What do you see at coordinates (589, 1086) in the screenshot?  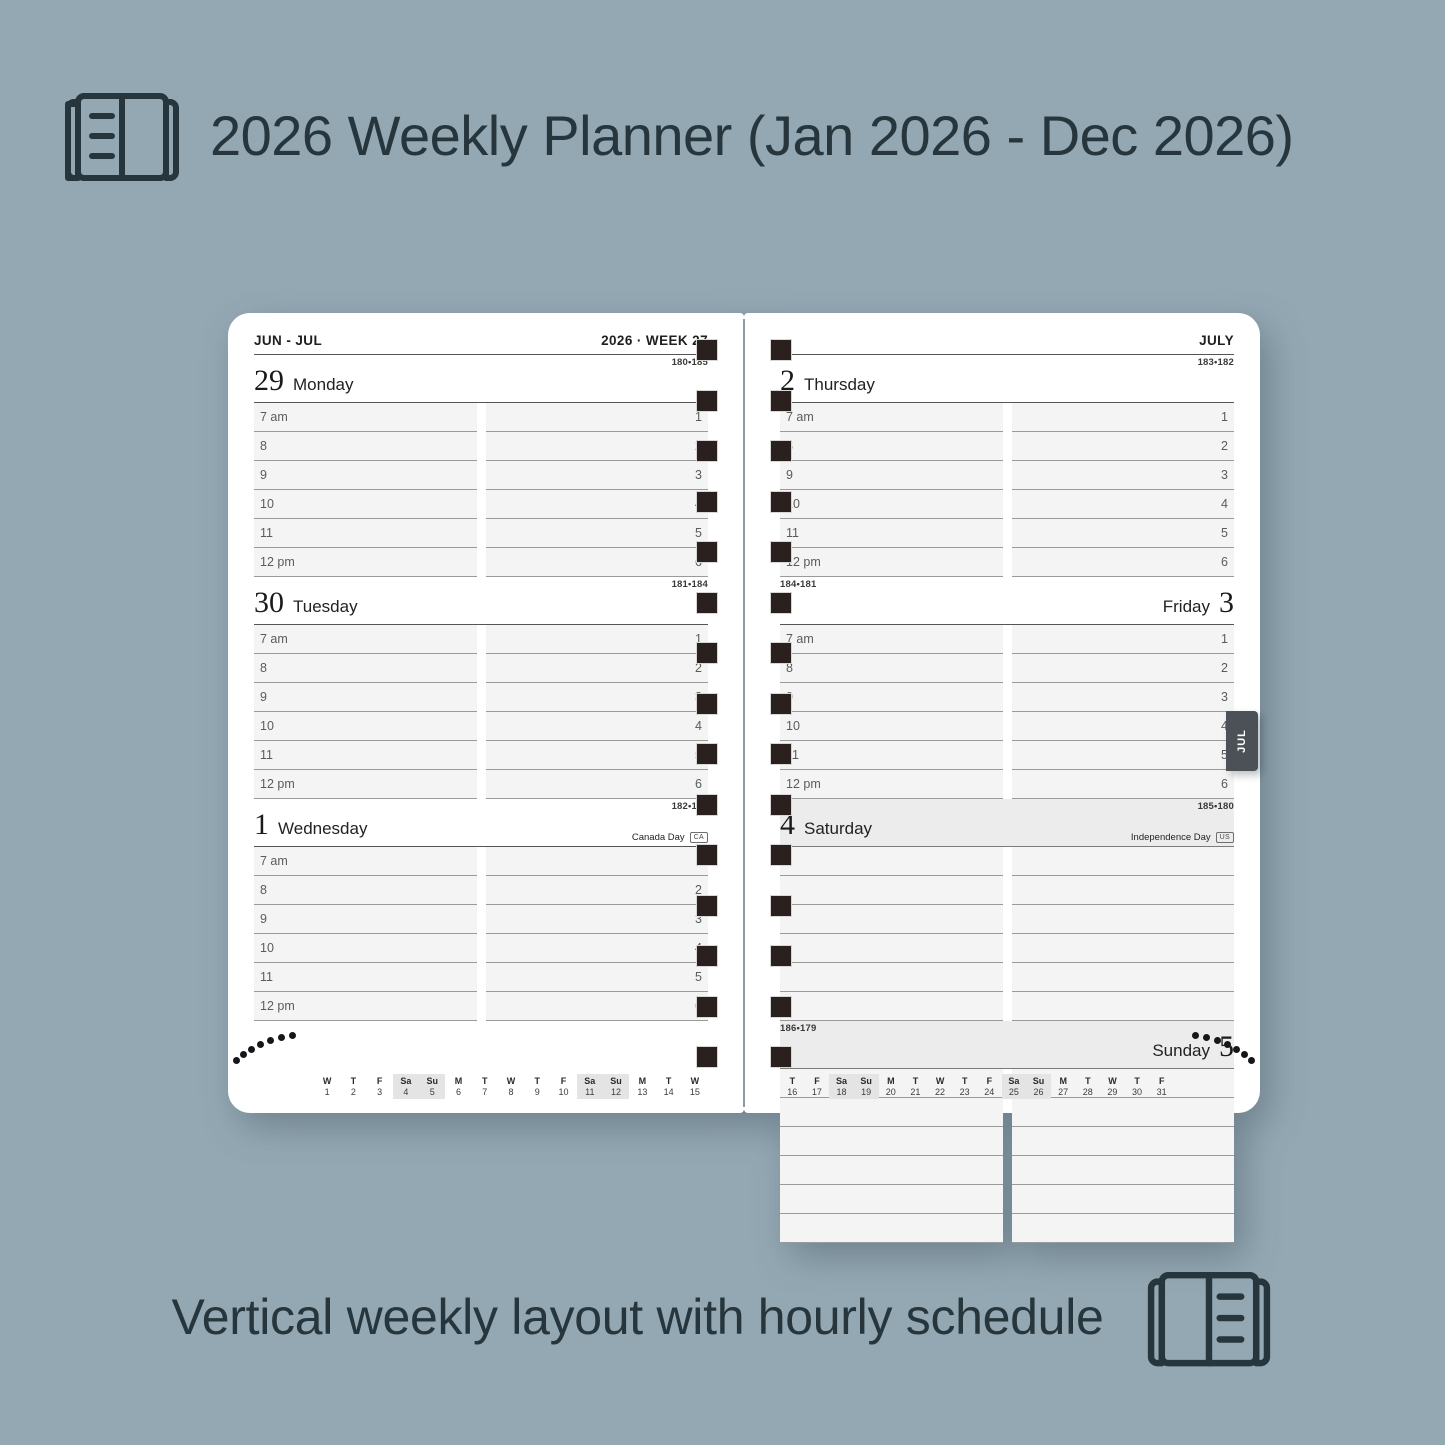 I see `month-strip-day: Sa 11` at bounding box center [589, 1086].